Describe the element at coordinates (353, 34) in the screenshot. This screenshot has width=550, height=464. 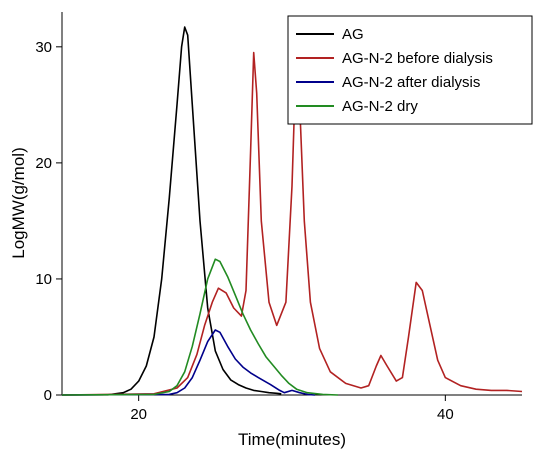
I see `legend-label: AG` at that location.